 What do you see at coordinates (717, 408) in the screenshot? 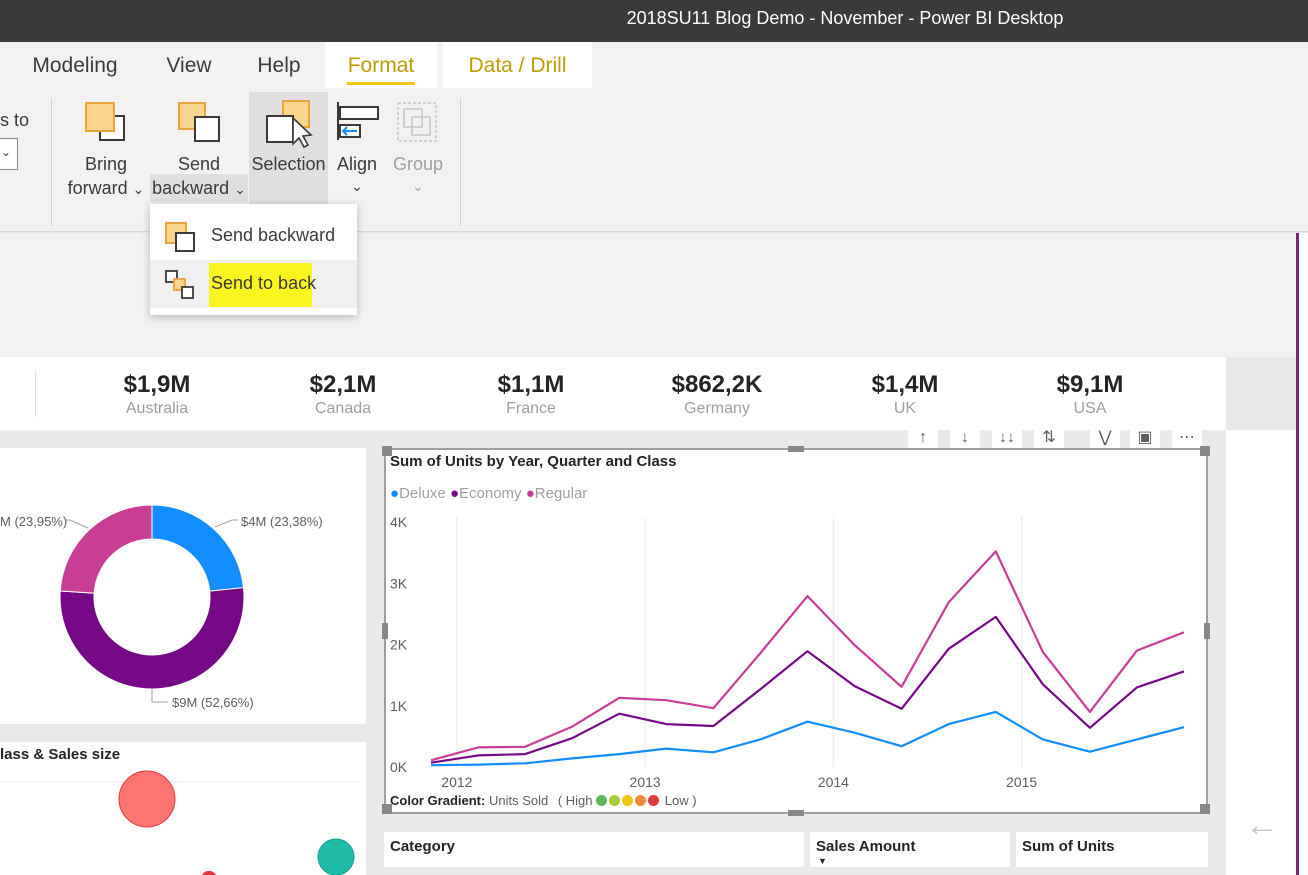
I see `kpi-label: Germany` at bounding box center [717, 408].